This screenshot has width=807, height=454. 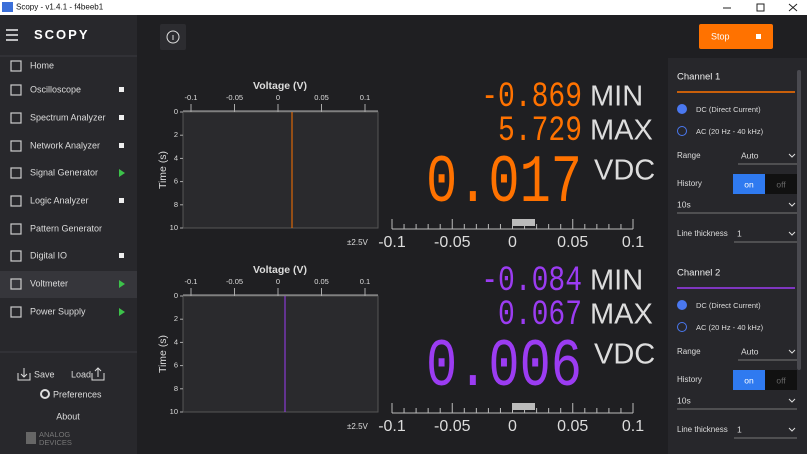 I want to click on scale-tick-label: 0.1, so click(x=633, y=242).